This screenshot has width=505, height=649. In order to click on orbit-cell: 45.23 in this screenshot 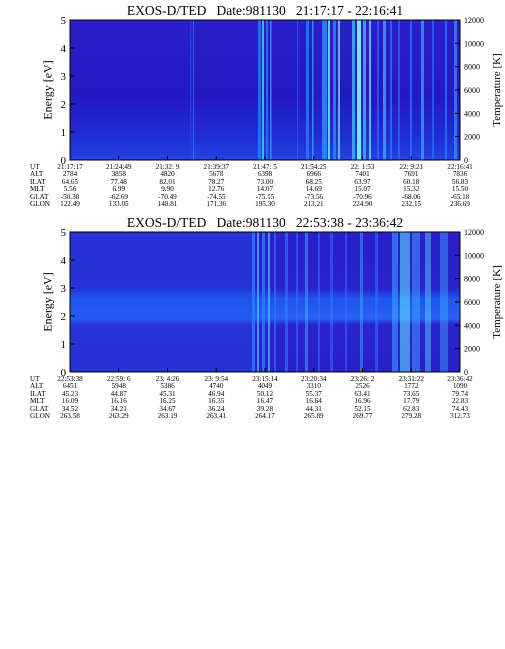, I will do `click(70, 393)`.